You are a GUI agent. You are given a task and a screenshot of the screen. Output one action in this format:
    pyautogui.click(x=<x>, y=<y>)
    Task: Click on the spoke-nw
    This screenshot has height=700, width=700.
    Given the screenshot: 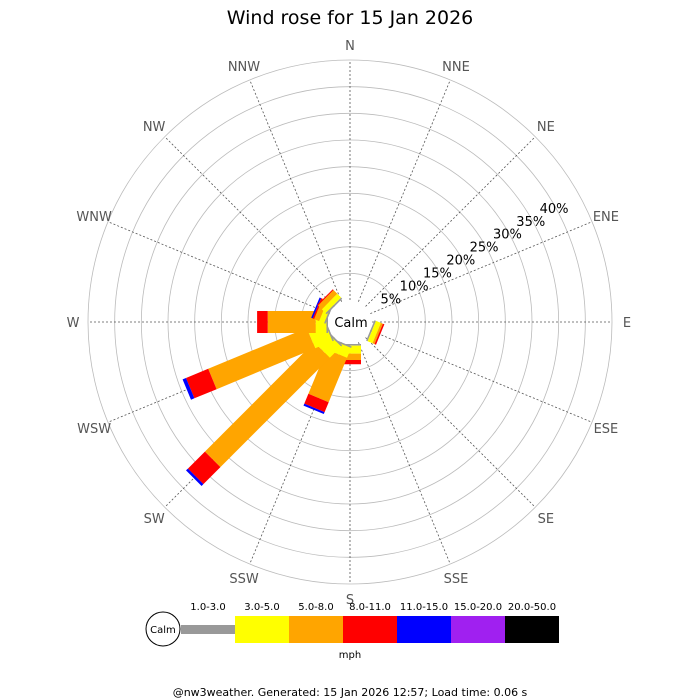 What is the action you would take?
    pyautogui.click(x=249, y=221)
    